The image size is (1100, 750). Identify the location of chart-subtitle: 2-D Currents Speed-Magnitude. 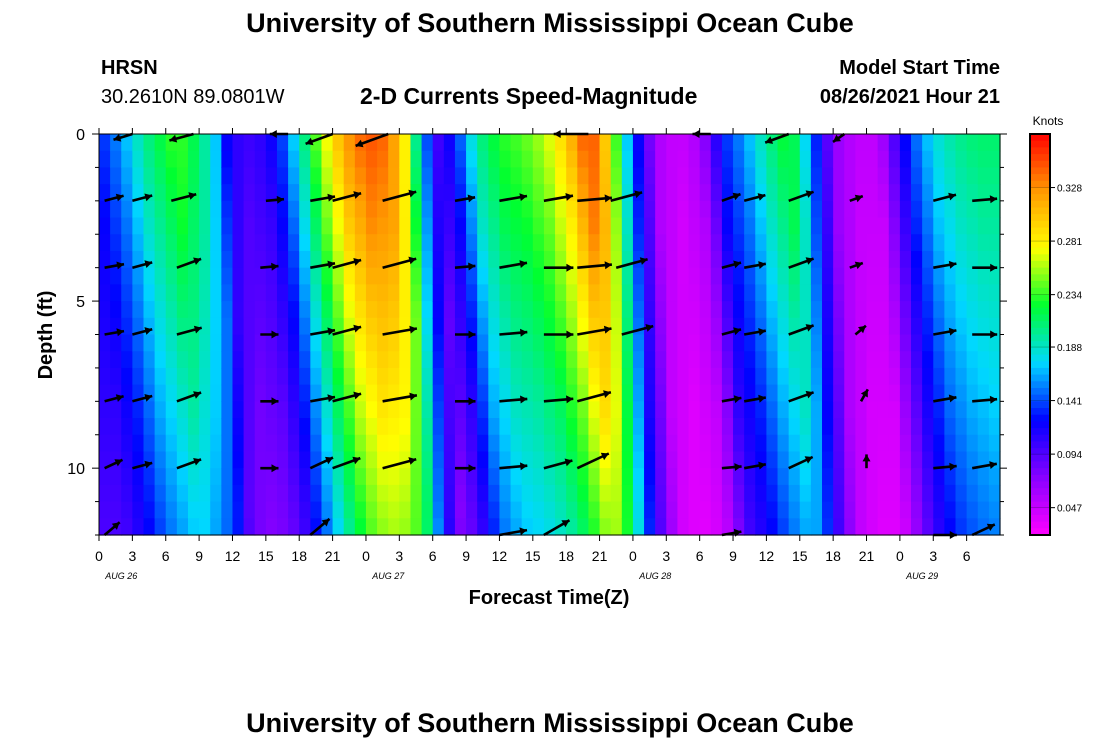
(529, 96).